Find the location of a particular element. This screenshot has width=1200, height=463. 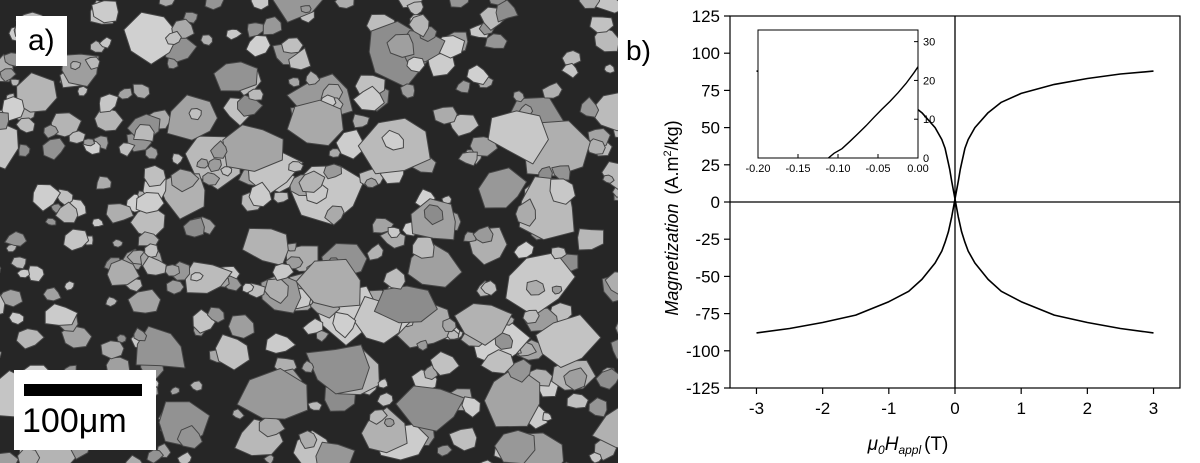

scale-bar-line is located at coordinates (83, 390).